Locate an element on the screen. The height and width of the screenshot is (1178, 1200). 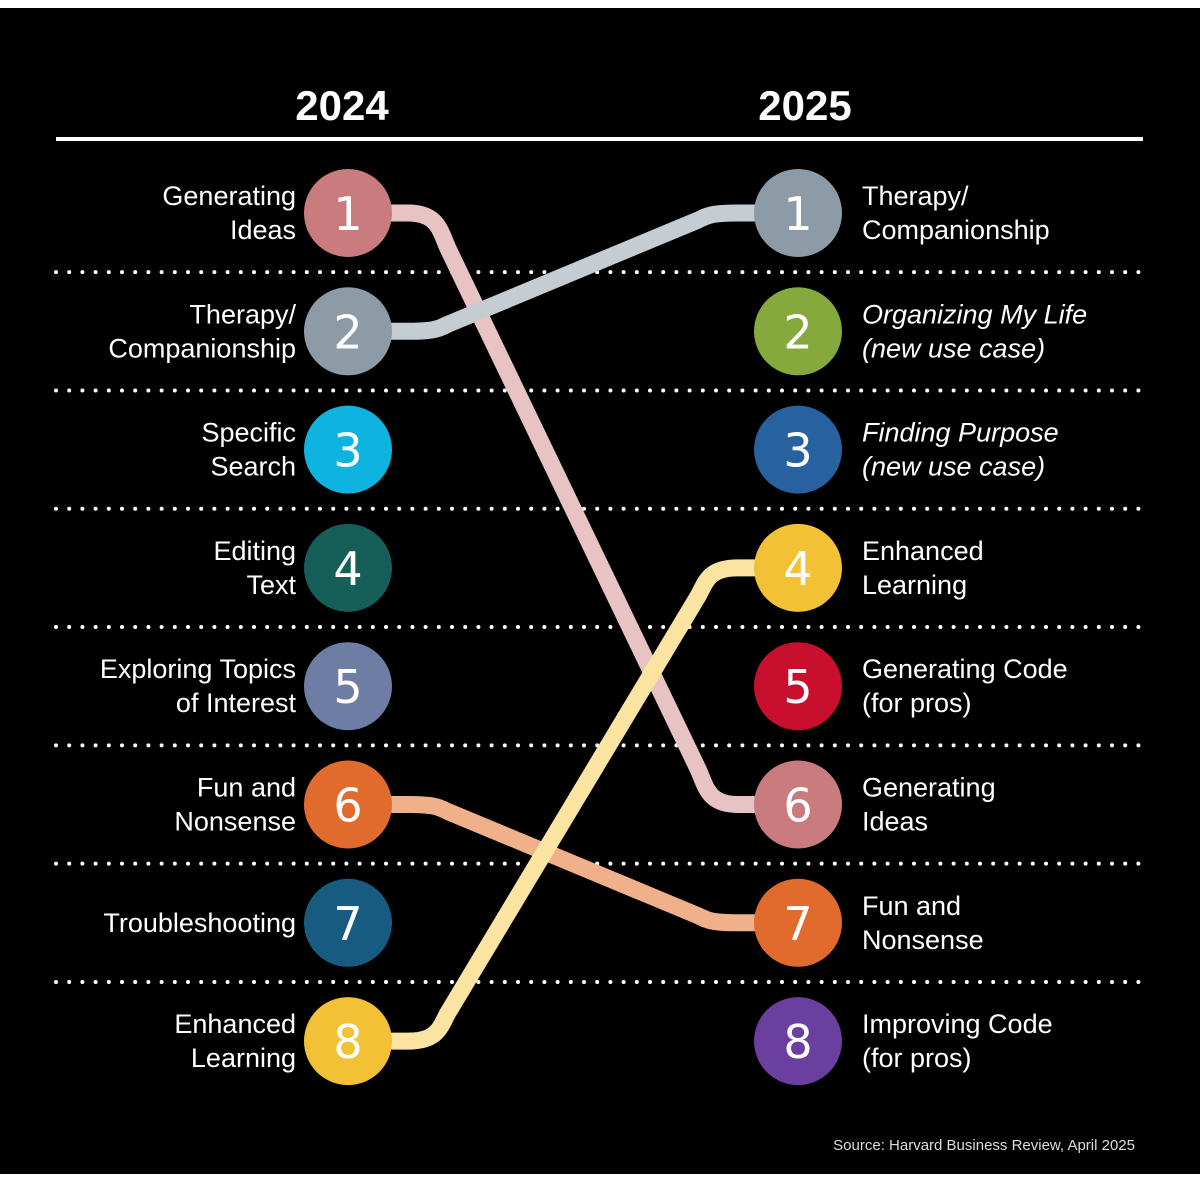
left-rank-number-4: 4 is located at coordinates (347, 569).